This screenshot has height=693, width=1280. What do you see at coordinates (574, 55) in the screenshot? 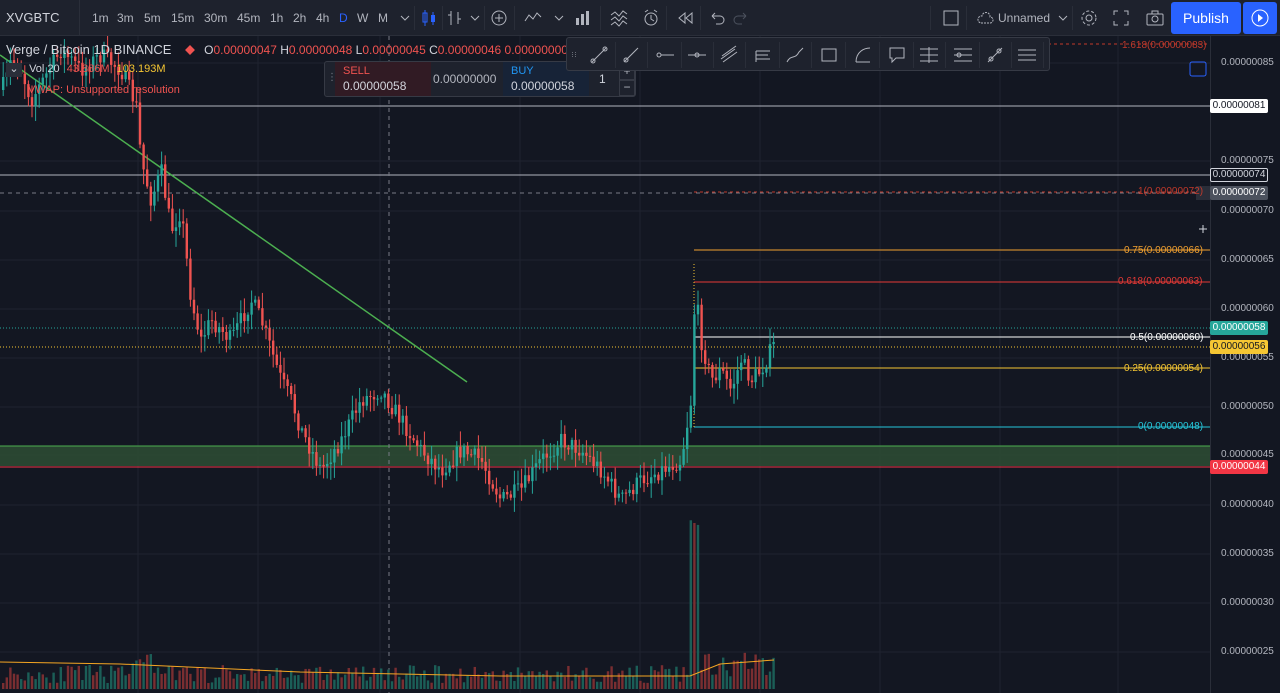
I see `drag-handle-icon` at bounding box center [574, 55].